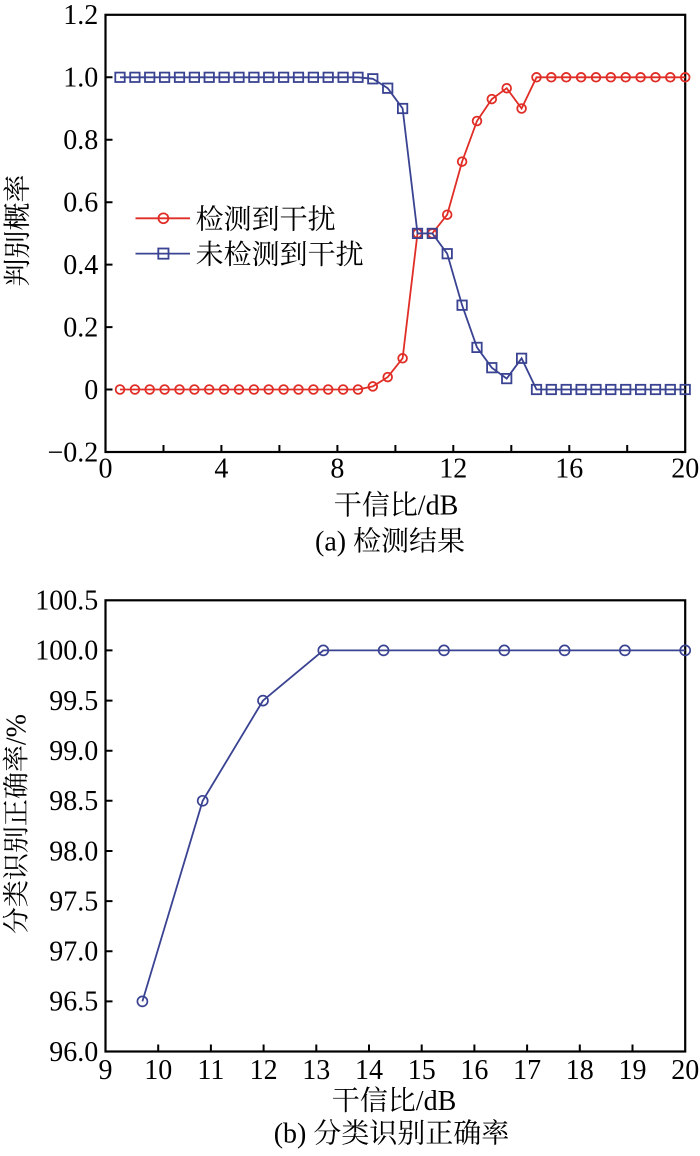  Describe the element at coordinates (106, 1070) in the screenshot. I see `svg-text: 9` at that location.